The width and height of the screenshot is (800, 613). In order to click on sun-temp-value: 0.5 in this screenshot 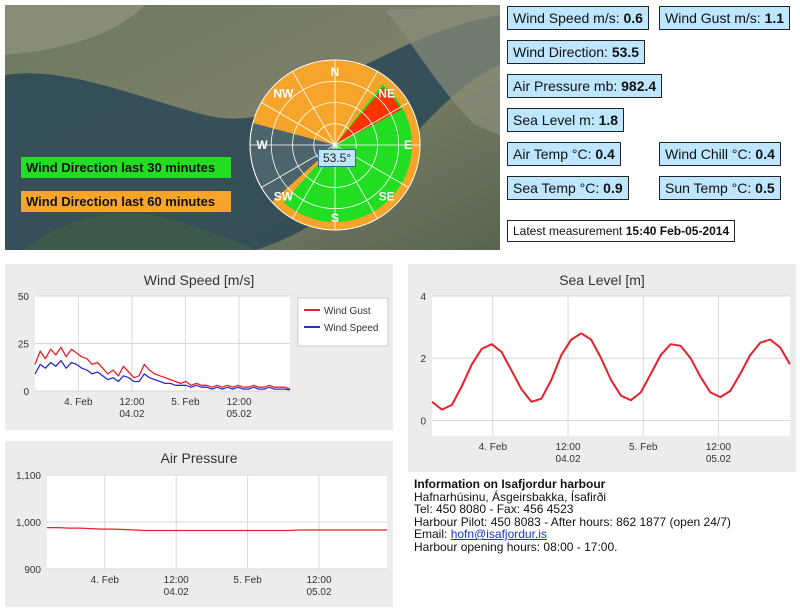, I will do `click(765, 188)`.